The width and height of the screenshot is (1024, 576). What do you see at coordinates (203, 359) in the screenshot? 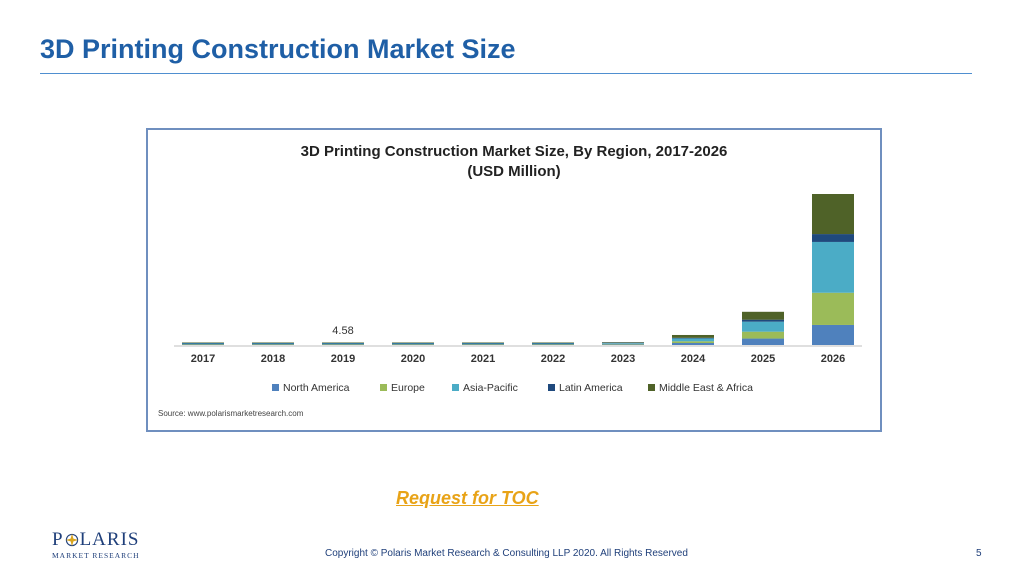
I see `x-tick-2017: 2017` at bounding box center [203, 359].